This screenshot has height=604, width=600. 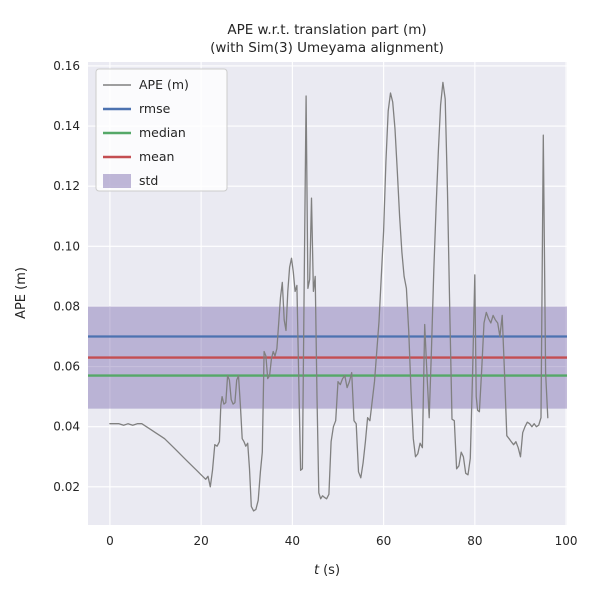 I want to click on x-tick-labels: 0 20 40 60 80 100, so click(x=341, y=541).